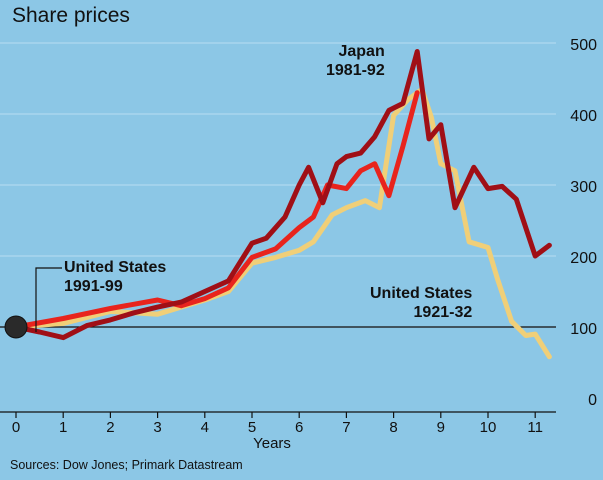  I want to click on annotation-japan-line1: Japan, so click(361, 51).